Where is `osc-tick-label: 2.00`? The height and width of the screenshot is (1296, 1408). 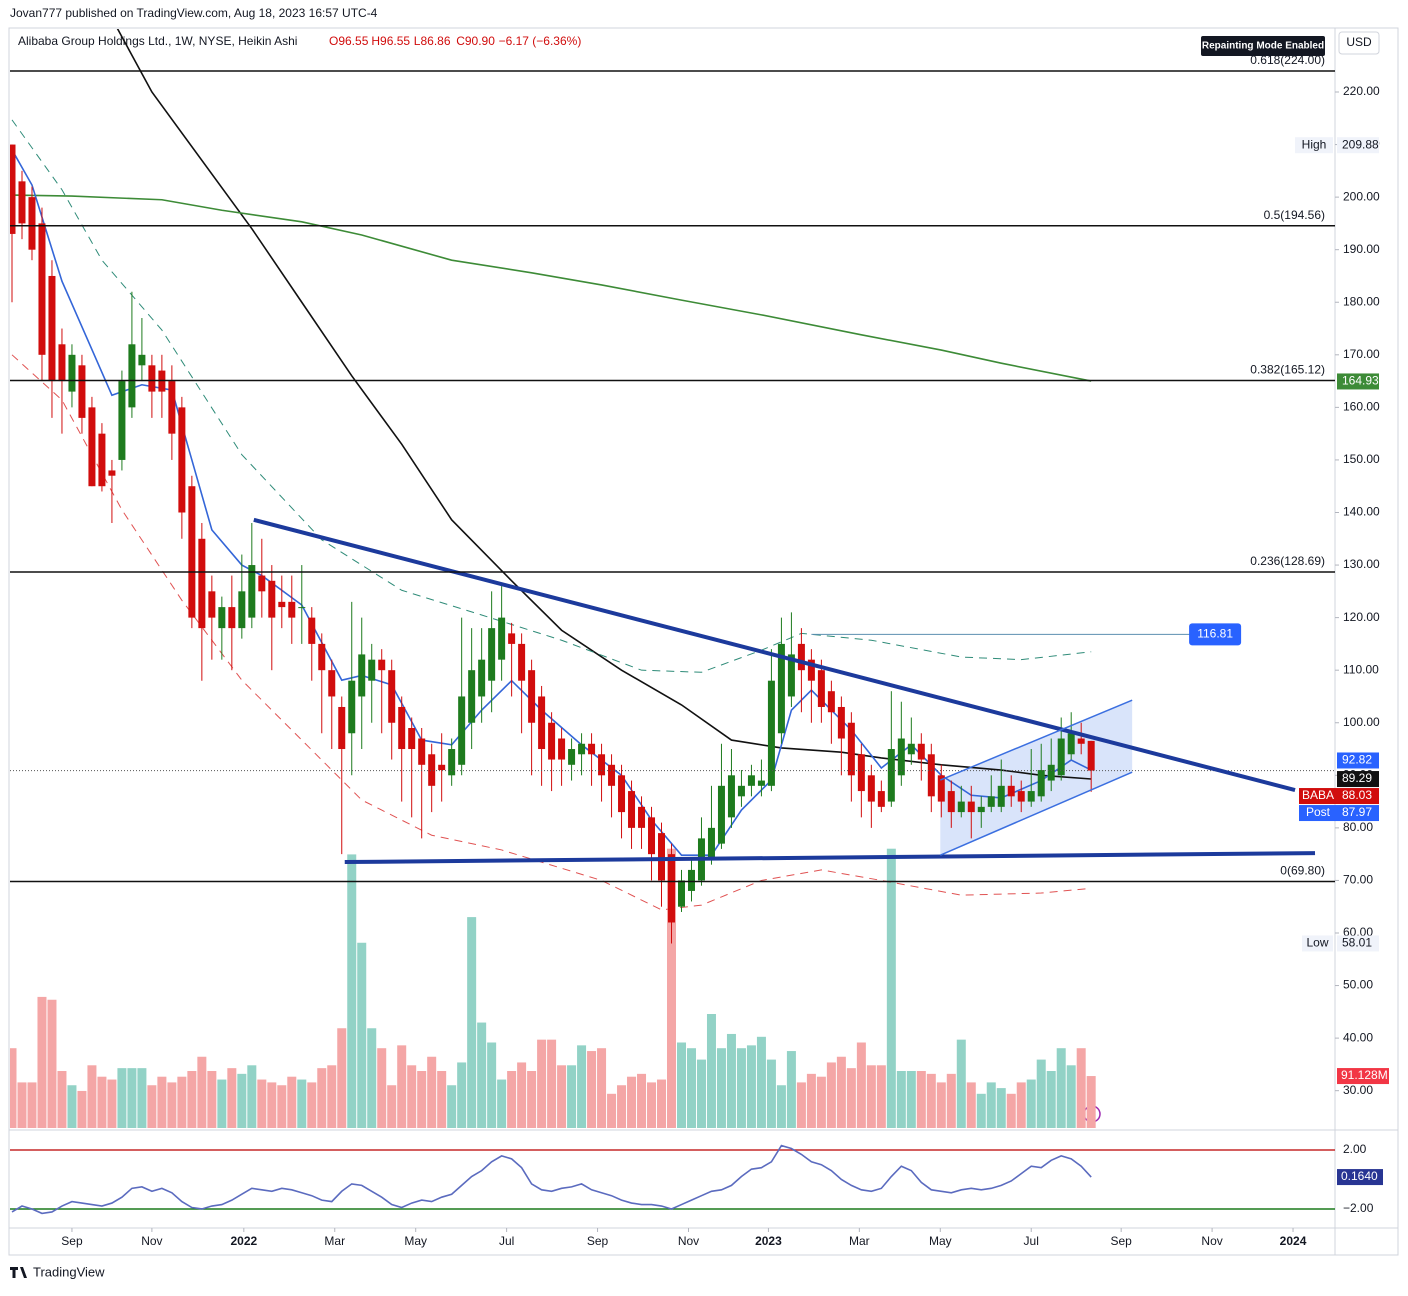 osc-tick-label: 2.00 is located at coordinates (1355, 1149).